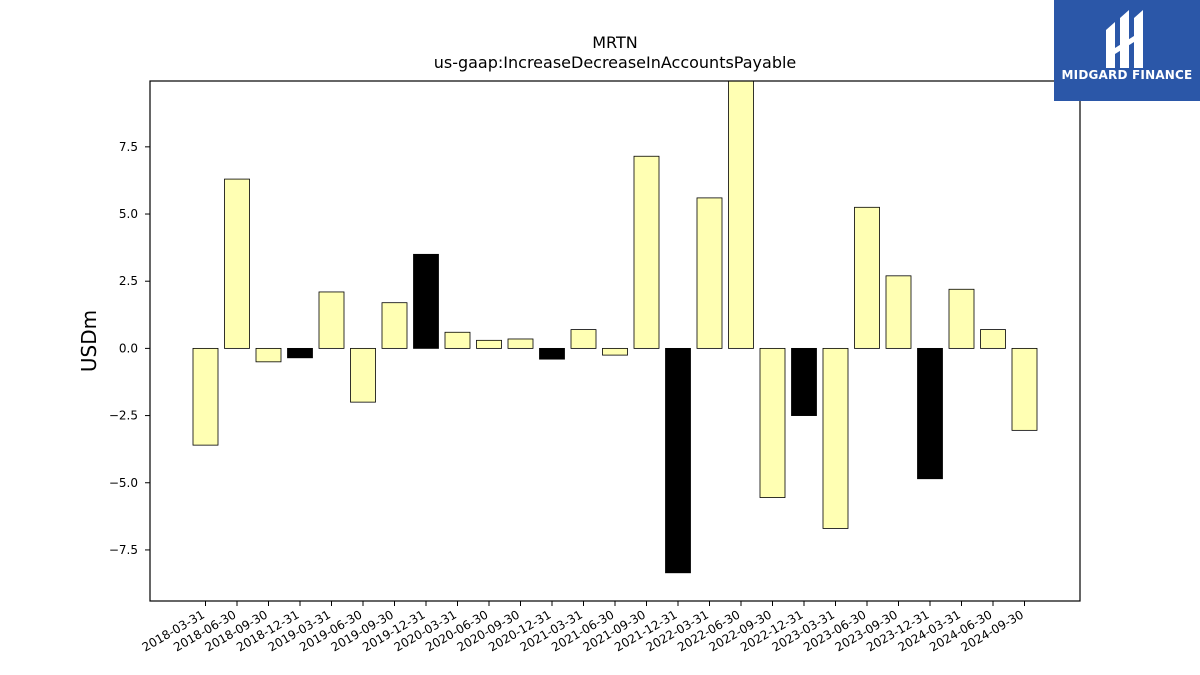  I want to click on midgard-logo-icon, so click(1124, 39).